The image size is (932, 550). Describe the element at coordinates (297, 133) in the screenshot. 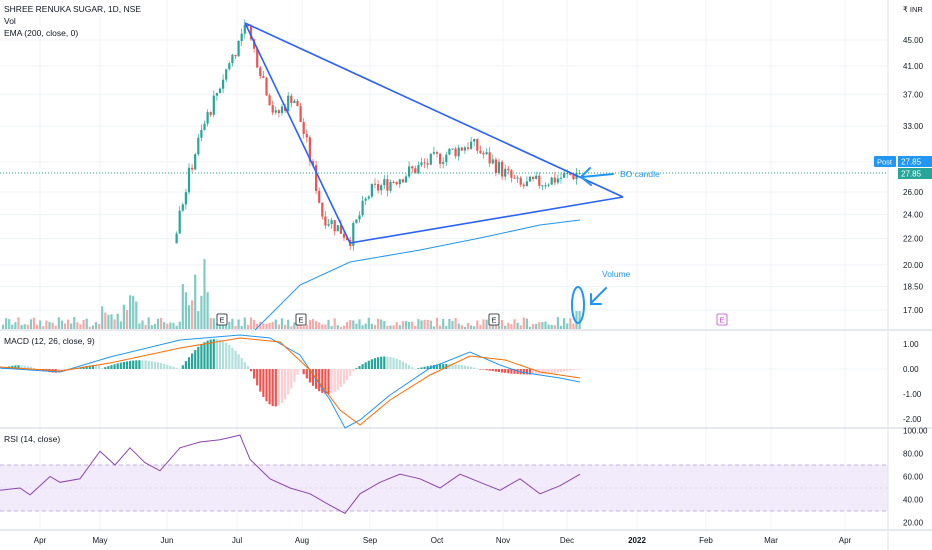

I see `triangle-left-line` at that location.